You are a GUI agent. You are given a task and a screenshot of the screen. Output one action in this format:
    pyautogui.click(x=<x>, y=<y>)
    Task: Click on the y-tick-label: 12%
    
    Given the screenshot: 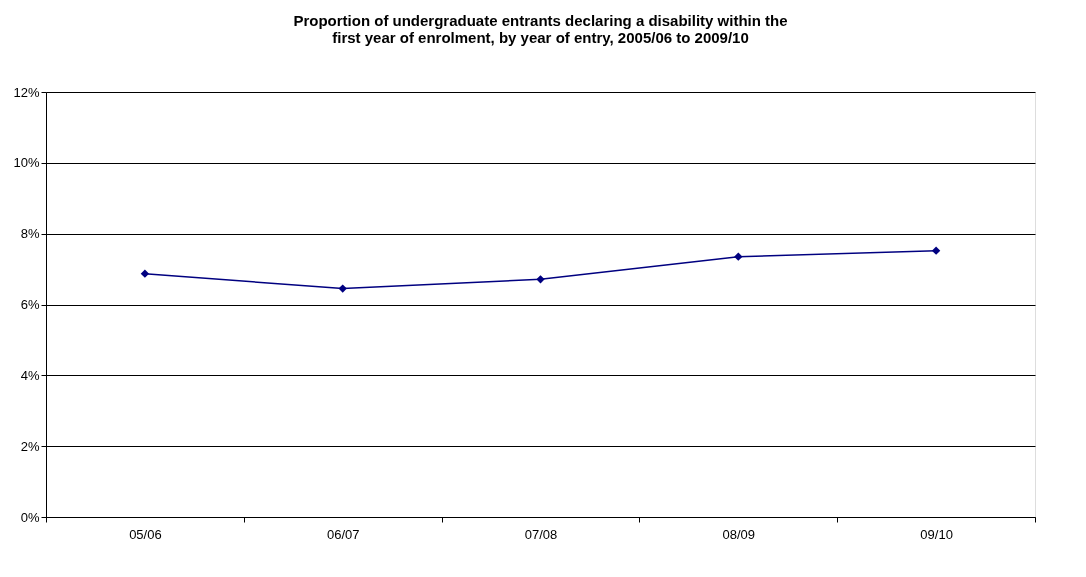 What is the action you would take?
    pyautogui.click(x=26, y=92)
    